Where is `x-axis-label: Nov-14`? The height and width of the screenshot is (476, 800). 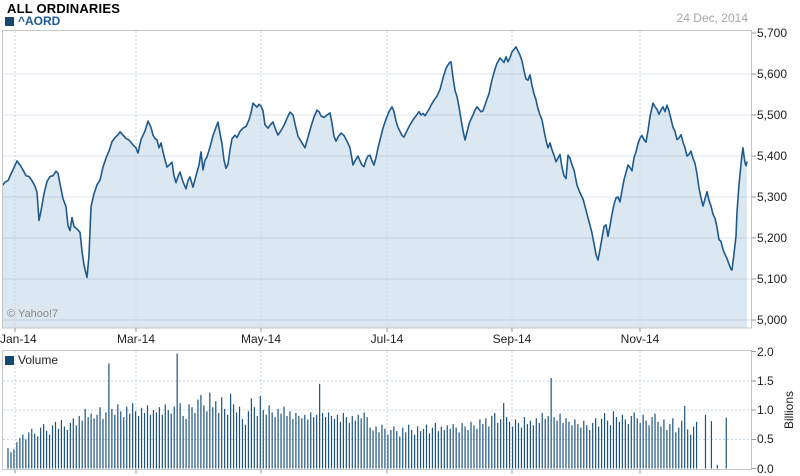
x-axis-label: Nov-14 is located at coordinates (640, 339).